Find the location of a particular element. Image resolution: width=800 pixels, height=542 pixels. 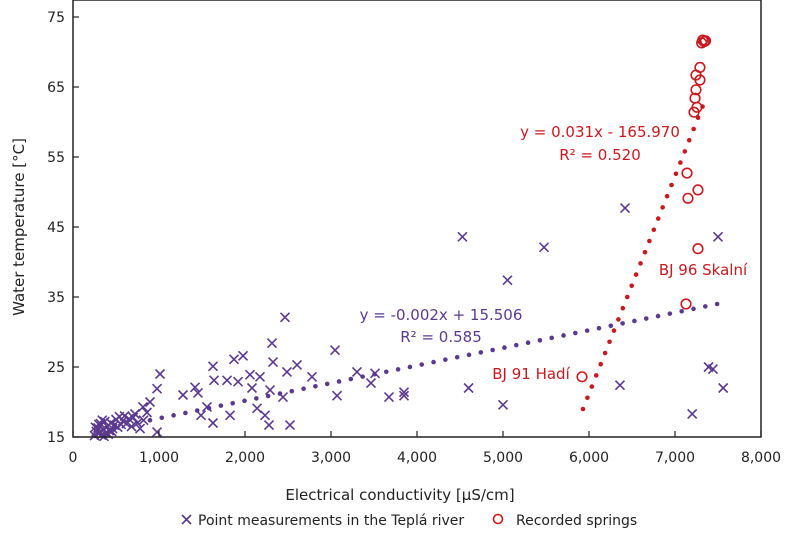

x-tick-label: 5,000 is located at coordinates (503, 458).